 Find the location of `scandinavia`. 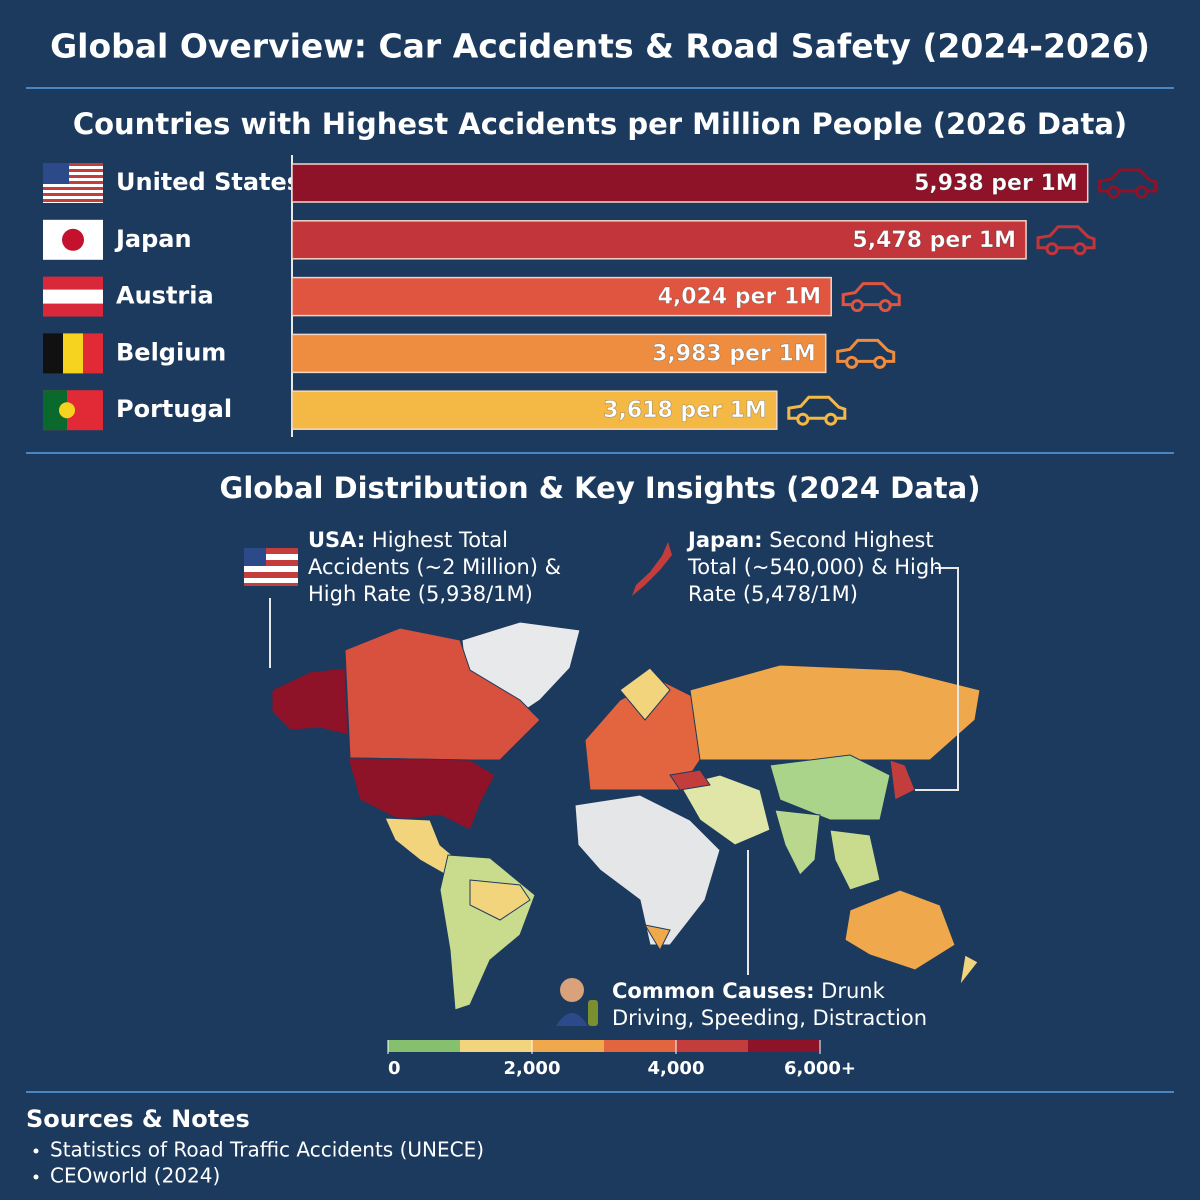

scandinavia is located at coordinates (645, 694).